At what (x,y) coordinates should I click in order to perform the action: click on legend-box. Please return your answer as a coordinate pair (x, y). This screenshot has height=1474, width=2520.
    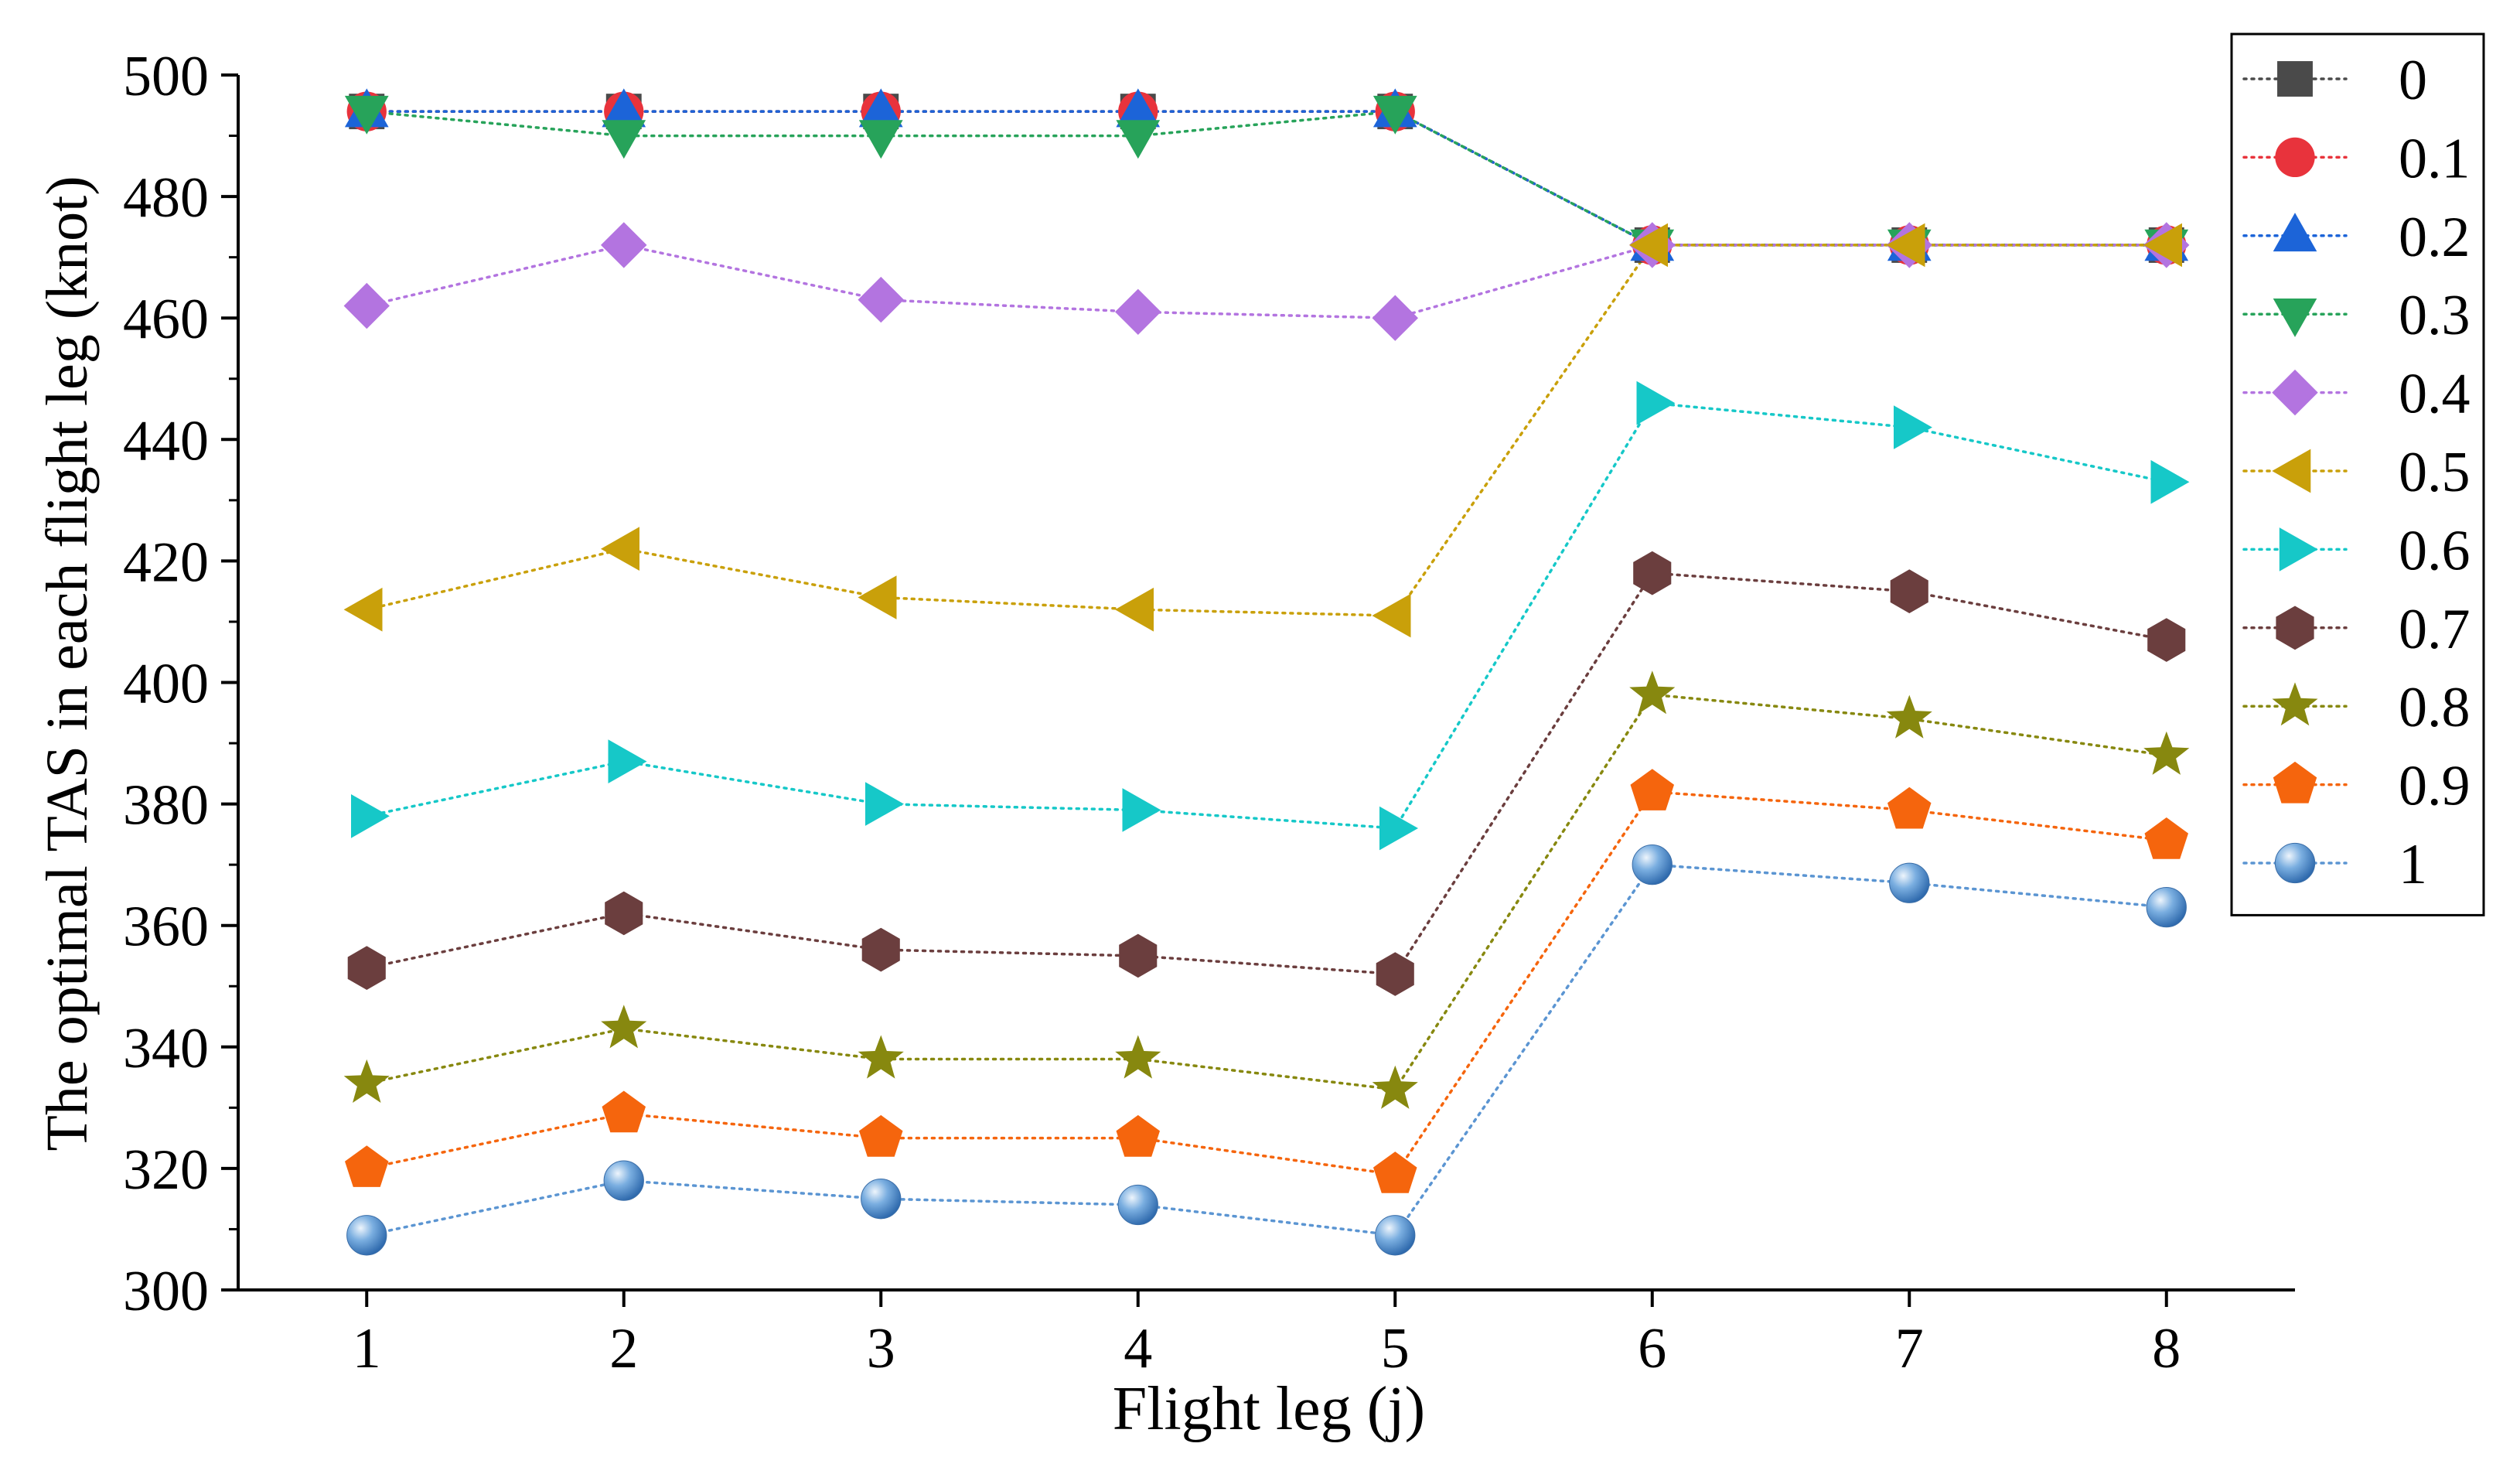
    Looking at the image, I should click on (2357, 474).